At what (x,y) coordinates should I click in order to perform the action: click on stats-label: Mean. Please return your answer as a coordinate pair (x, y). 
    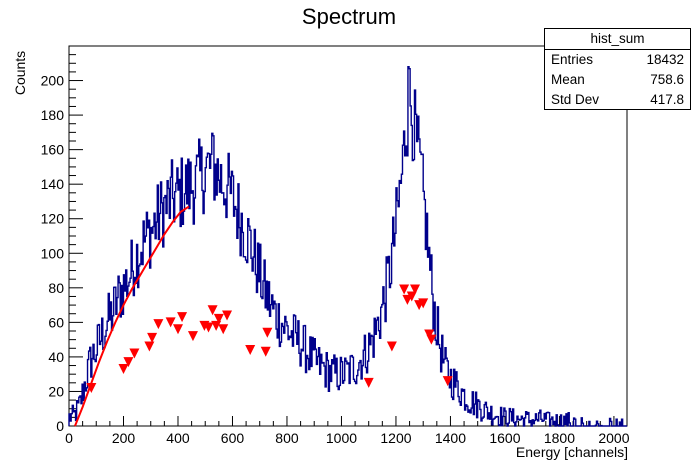
    Looking at the image, I should click on (568, 79).